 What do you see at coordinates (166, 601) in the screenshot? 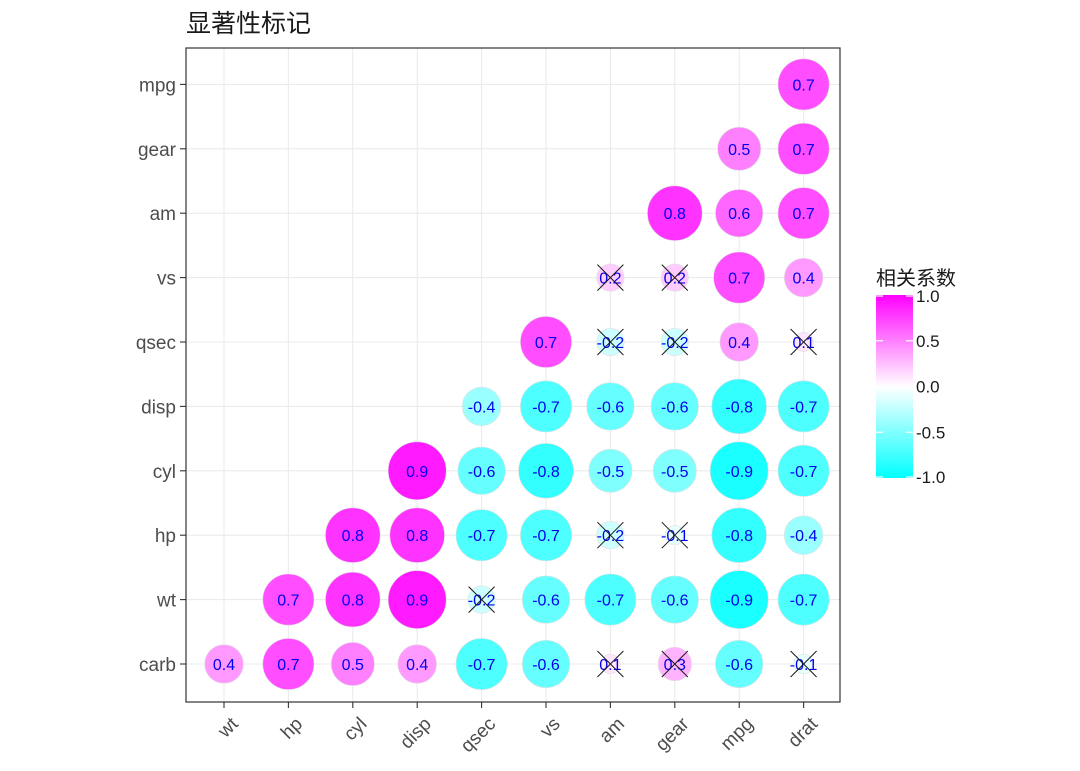
I see `y-tick-label: wt` at bounding box center [166, 601].